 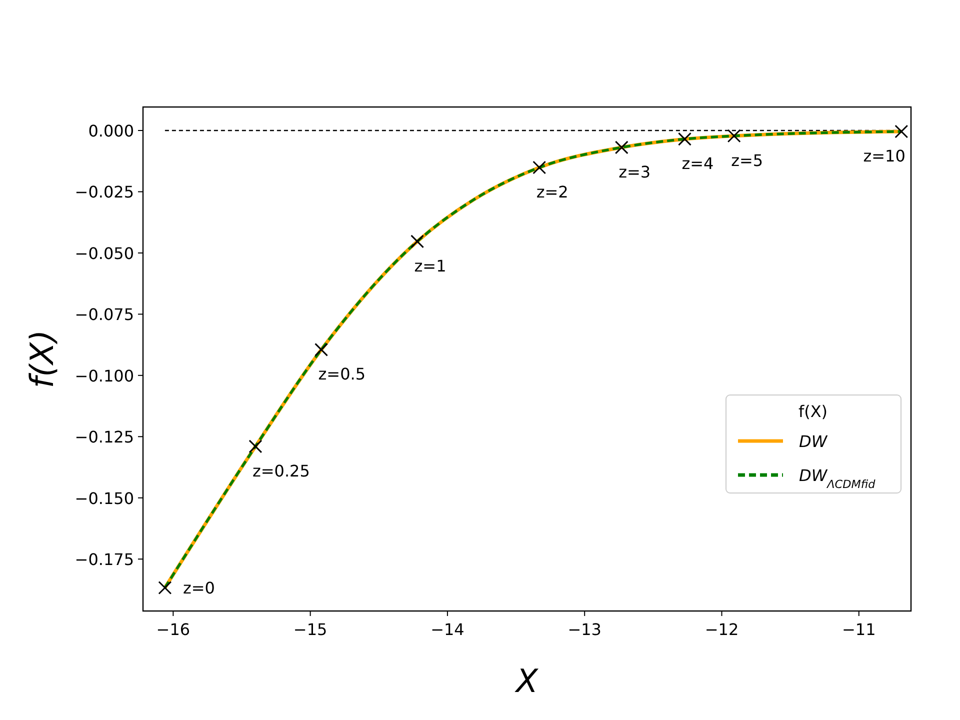 What do you see at coordinates (721, 629) in the screenshot?
I see `x-tick-label: −12` at bounding box center [721, 629].